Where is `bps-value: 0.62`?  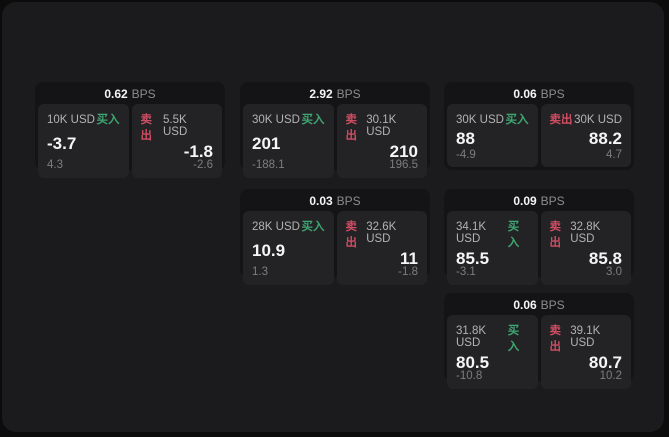 bps-value: 0.62 is located at coordinates (116, 94).